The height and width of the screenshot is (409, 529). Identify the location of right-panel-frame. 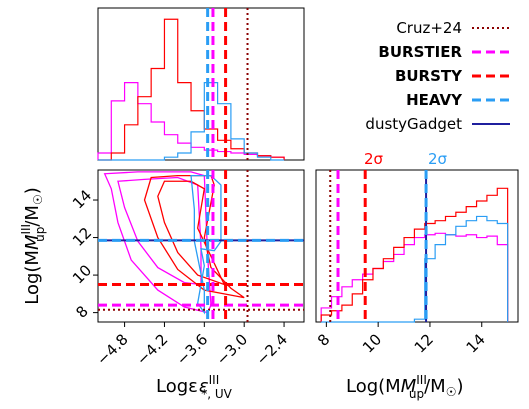
(417, 246).